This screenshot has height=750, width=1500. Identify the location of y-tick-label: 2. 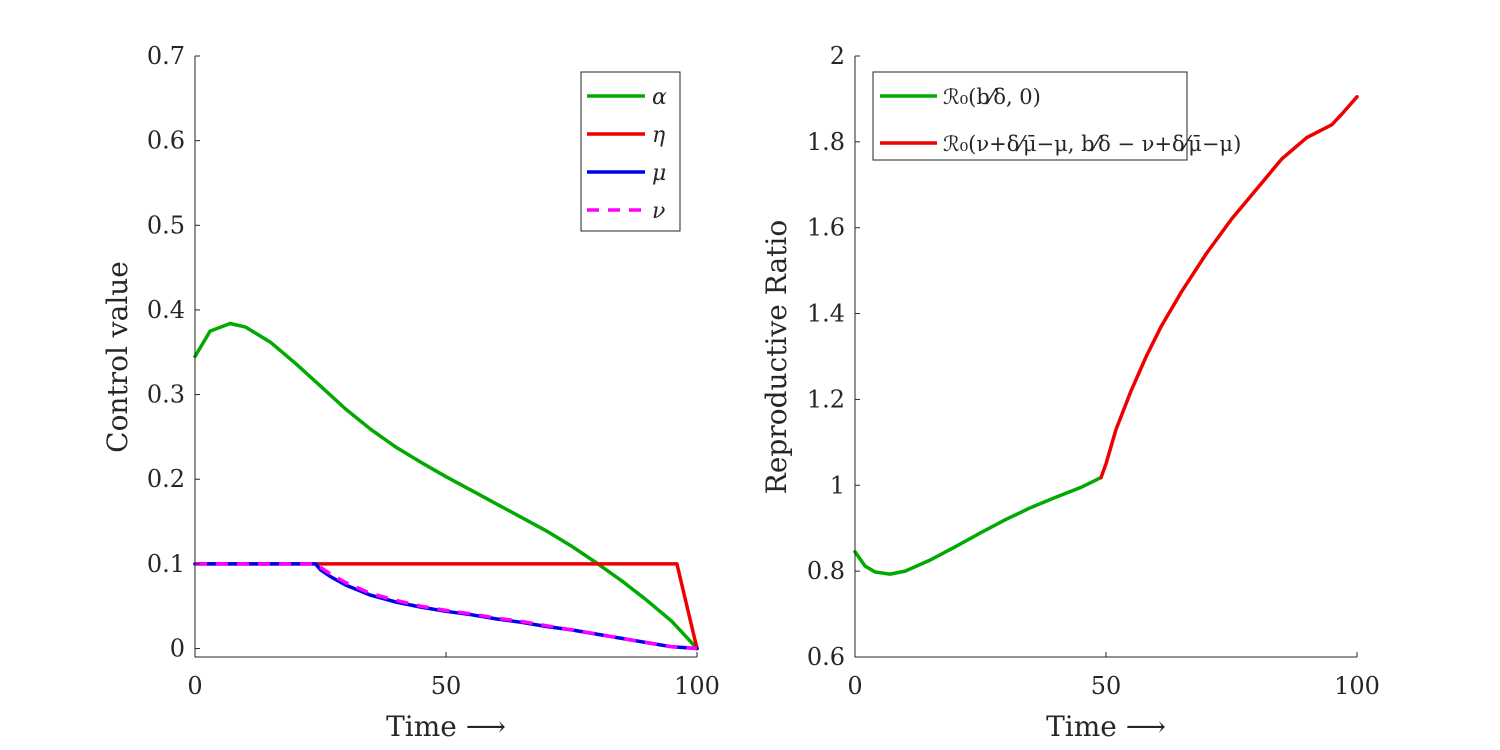
(837, 56).